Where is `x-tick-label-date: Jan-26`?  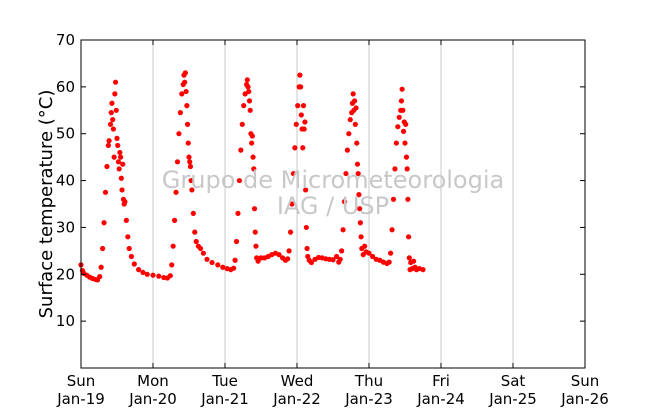
x-tick-label-date: Jan-26 is located at coordinates (584, 399).